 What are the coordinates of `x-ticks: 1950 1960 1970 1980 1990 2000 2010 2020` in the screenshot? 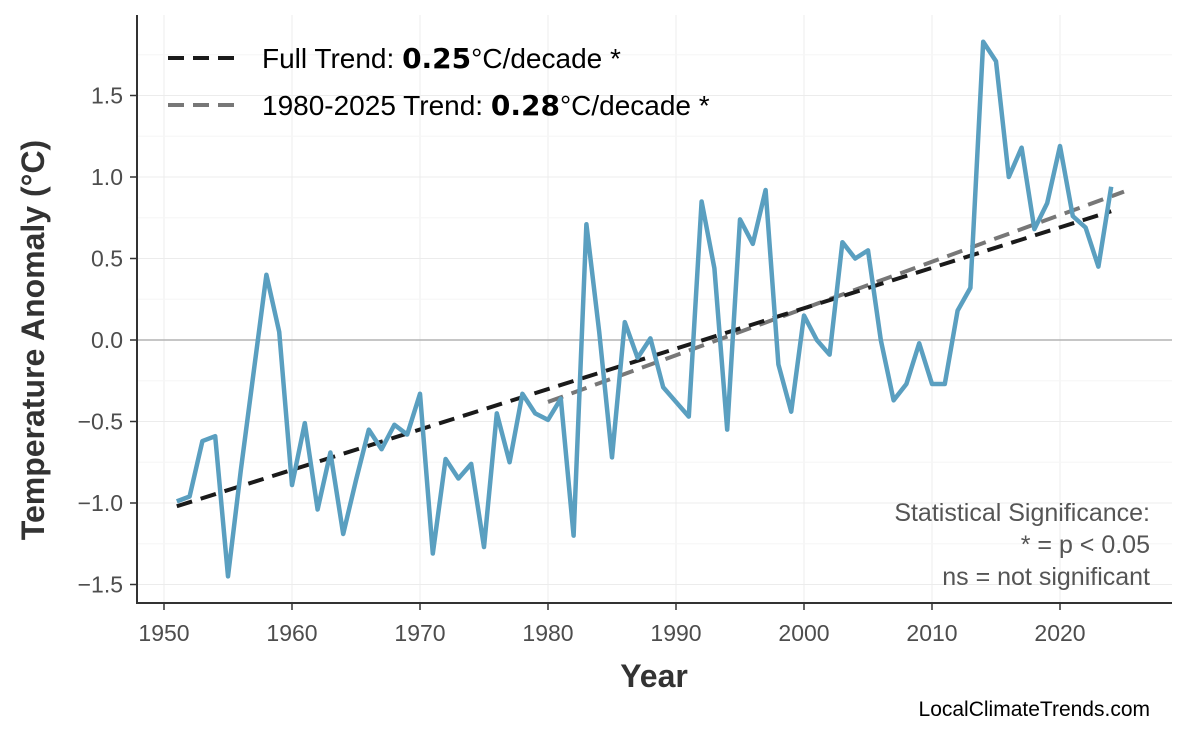 It's located at (612, 624).